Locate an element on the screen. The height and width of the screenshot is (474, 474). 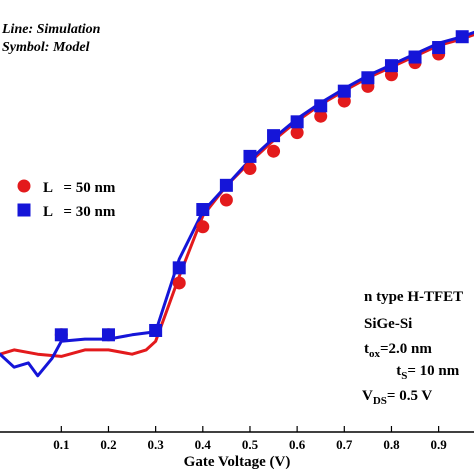
legend-marker-circle is located at coordinates (24, 186).